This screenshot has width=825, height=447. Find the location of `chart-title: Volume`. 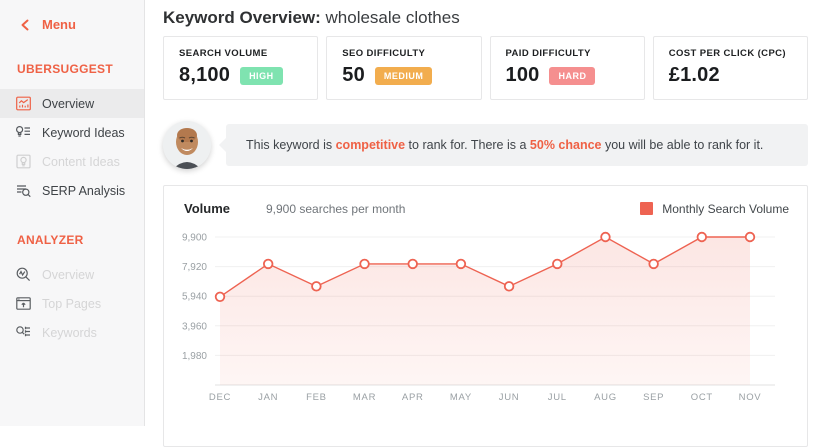

chart-title: Volume is located at coordinates (207, 208).